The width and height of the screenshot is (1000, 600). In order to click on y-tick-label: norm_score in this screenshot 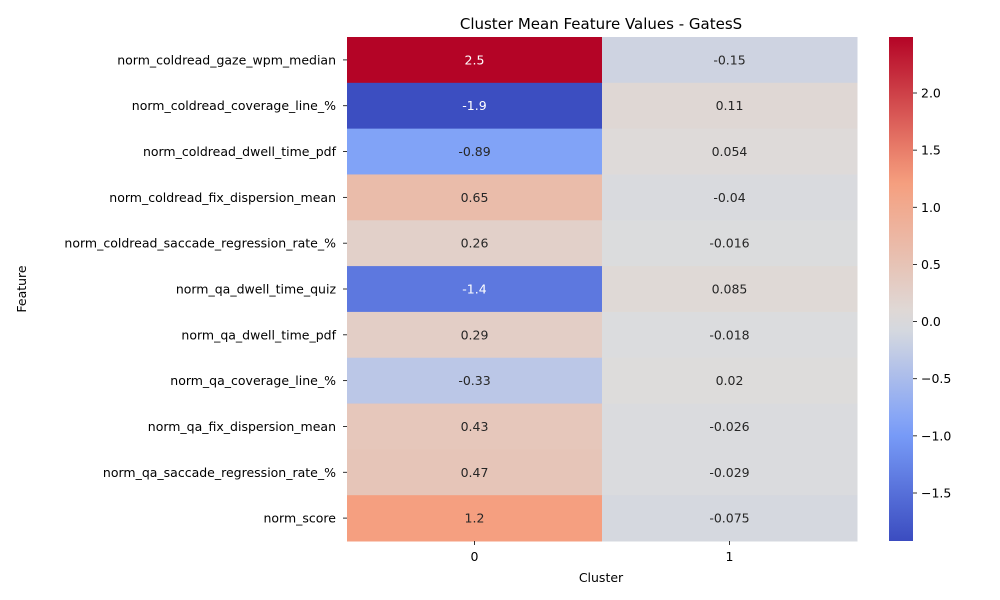, I will do `click(299, 518)`.